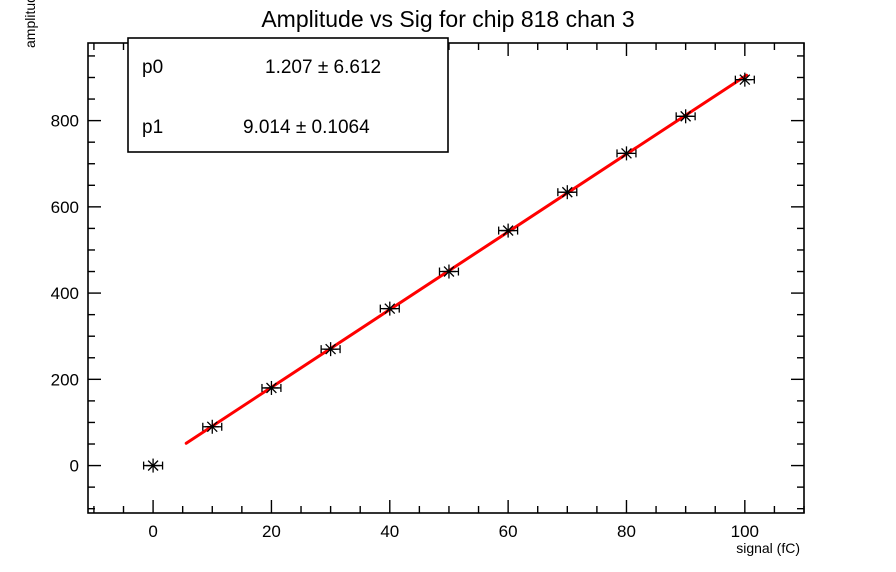 This screenshot has width=896, height=572. Describe the element at coordinates (152, 531) in the screenshot. I see `x-tick-label: 0` at that location.